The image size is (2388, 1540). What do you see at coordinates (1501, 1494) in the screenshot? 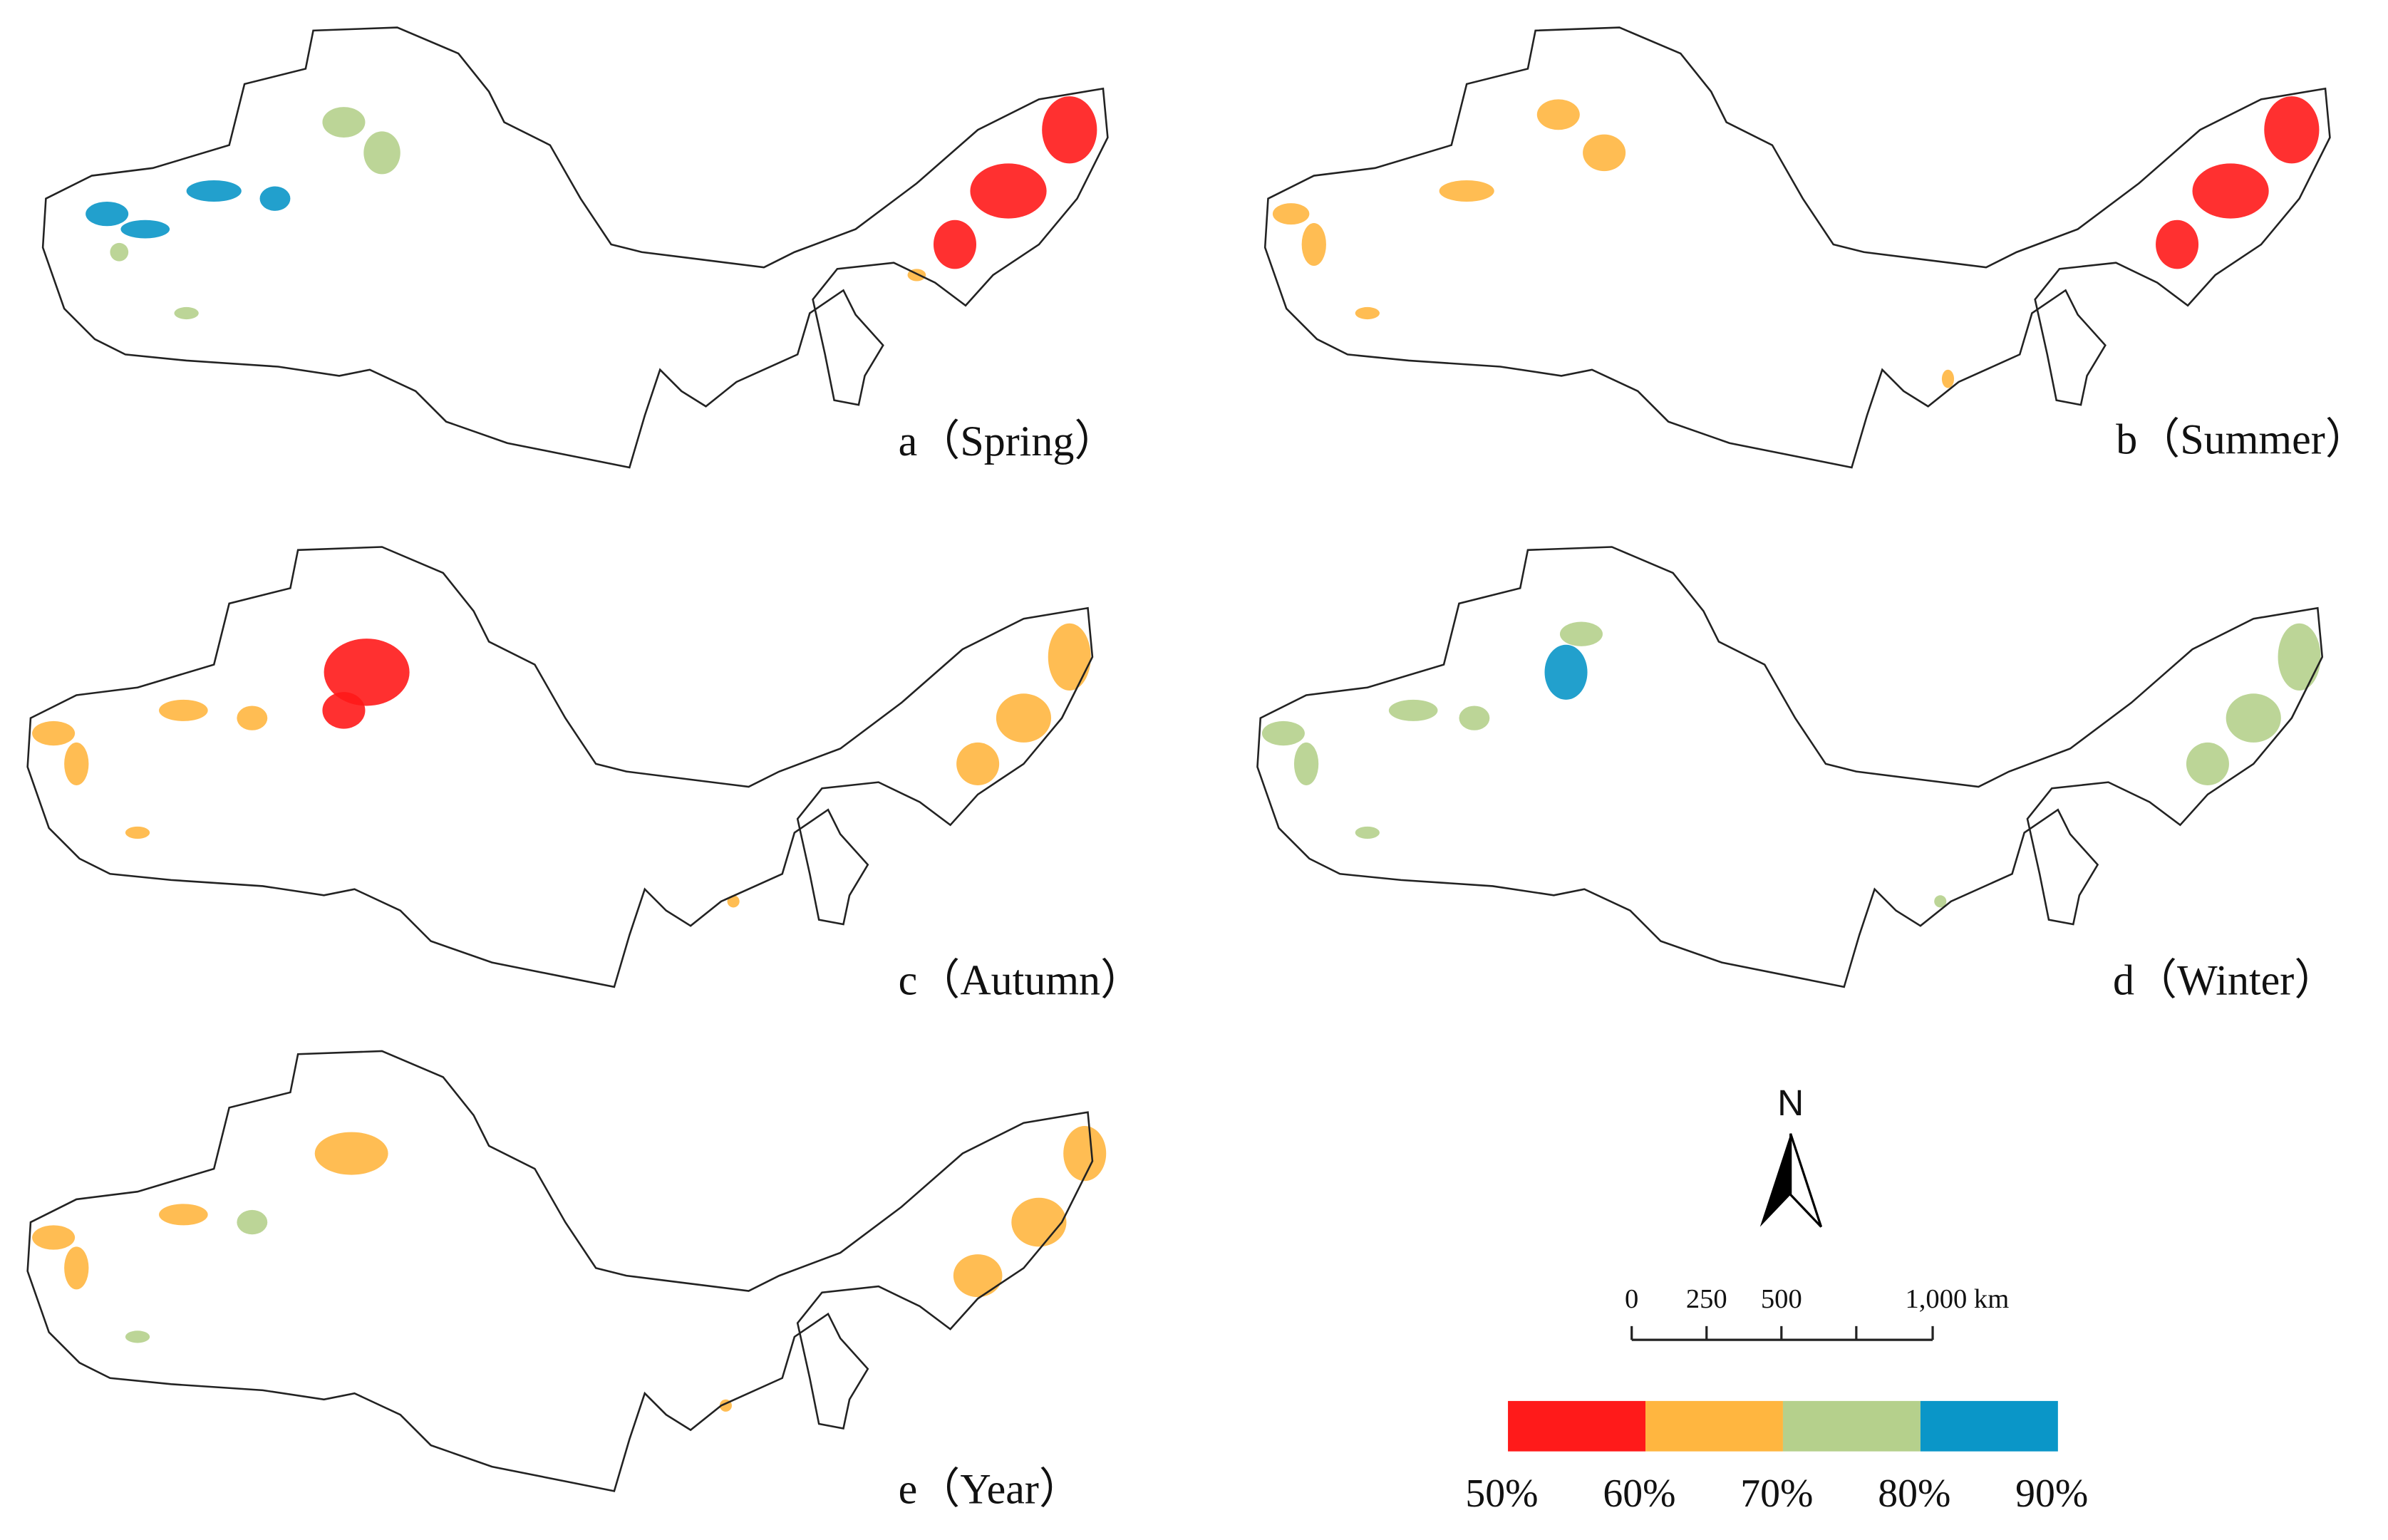
I see `legend-label: 50%` at bounding box center [1501, 1494].